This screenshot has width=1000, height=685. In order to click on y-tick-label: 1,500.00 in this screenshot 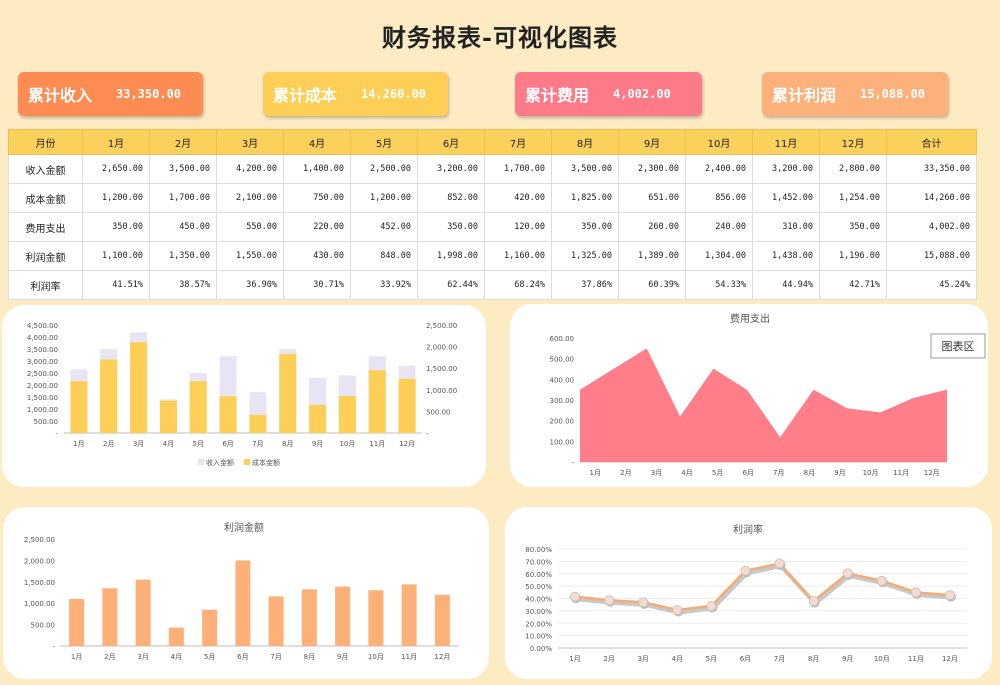, I will do `click(39, 583)`.